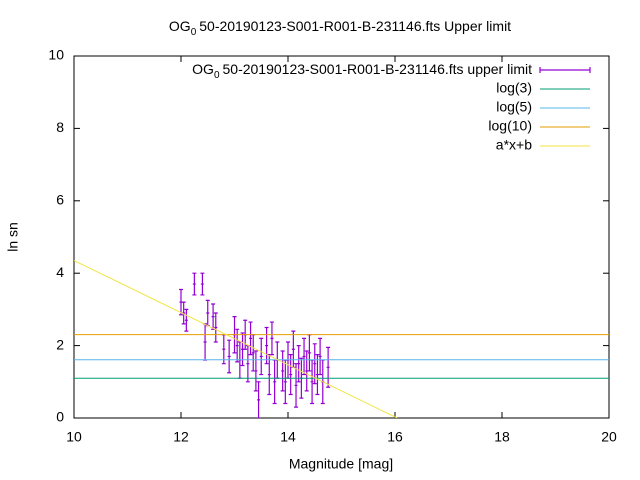 The width and height of the screenshot is (640, 480). I want to click on legend-label-part: OG, so click(203, 69).